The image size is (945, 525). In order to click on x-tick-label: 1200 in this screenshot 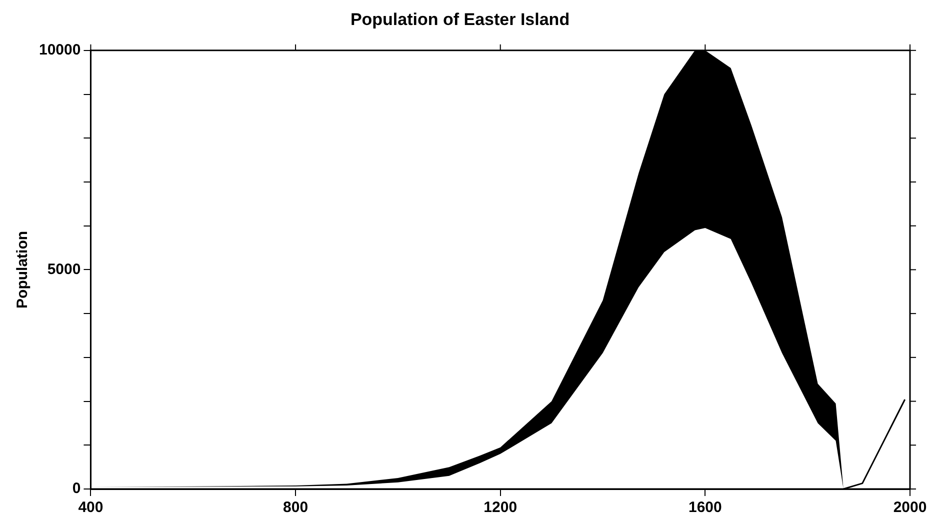, I will do `click(501, 507)`.